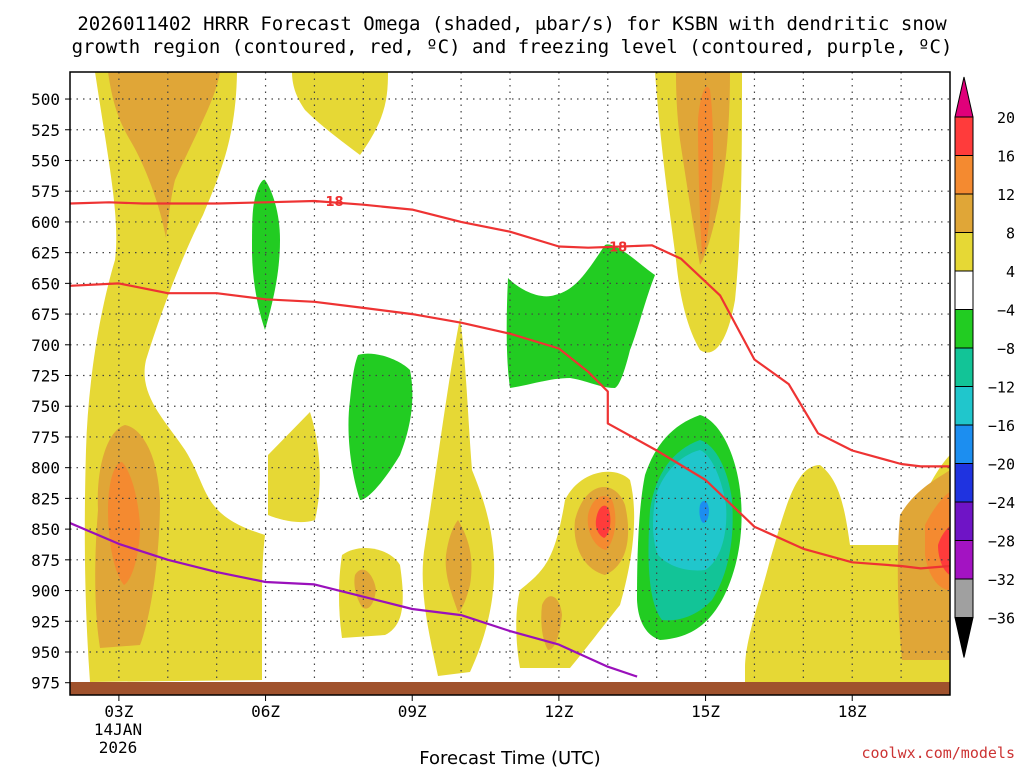 This screenshot has height=768, width=1024. What do you see at coordinates (1001, 426) in the screenshot?
I see `colorbar-label: −16` at bounding box center [1001, 426].